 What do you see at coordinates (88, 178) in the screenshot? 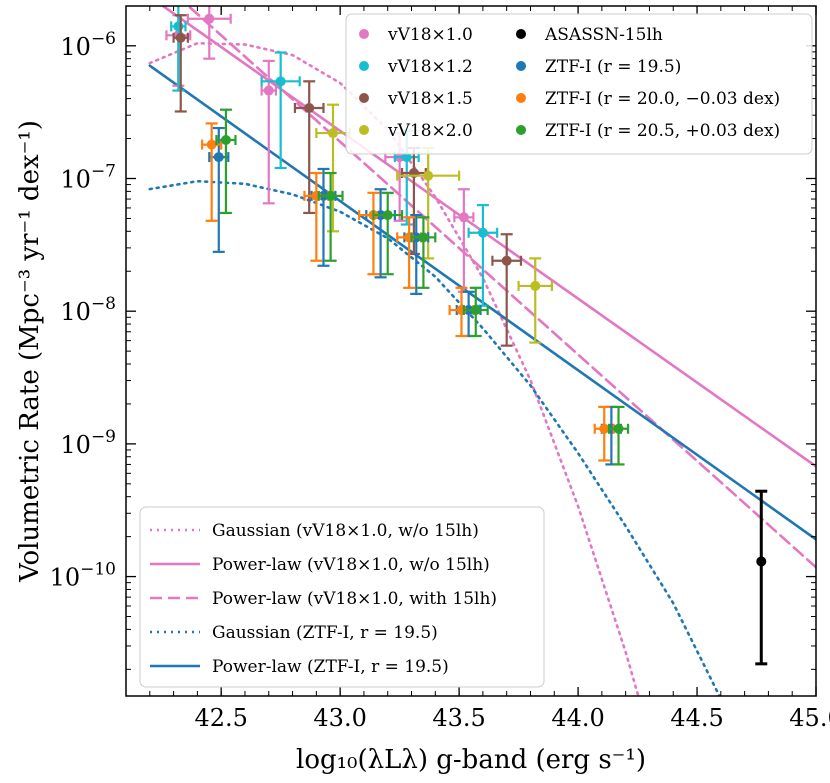
I see `y-tick-label: 10⁻⁷` at bounding box center [88, 178].